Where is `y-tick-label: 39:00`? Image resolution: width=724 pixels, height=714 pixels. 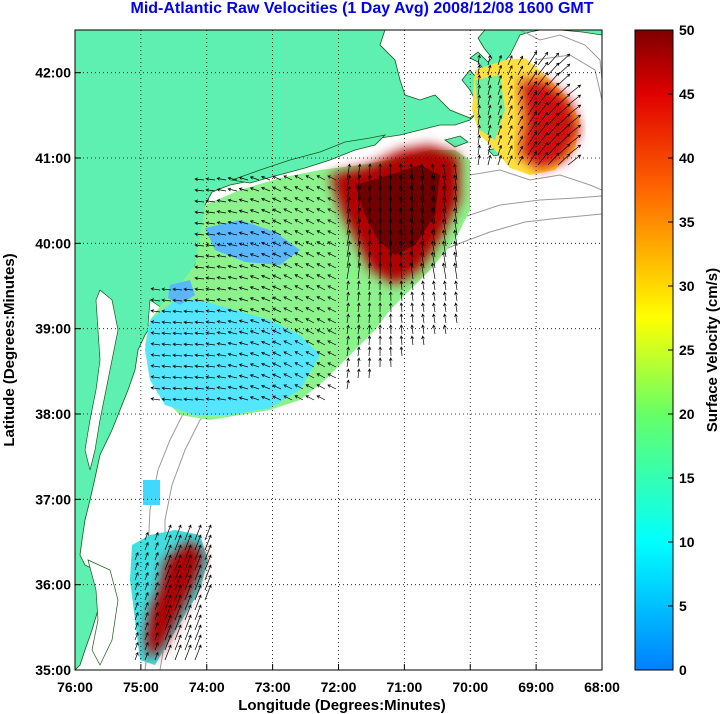 y-tick-label: 39:00 is located at coordinates (53, 329).